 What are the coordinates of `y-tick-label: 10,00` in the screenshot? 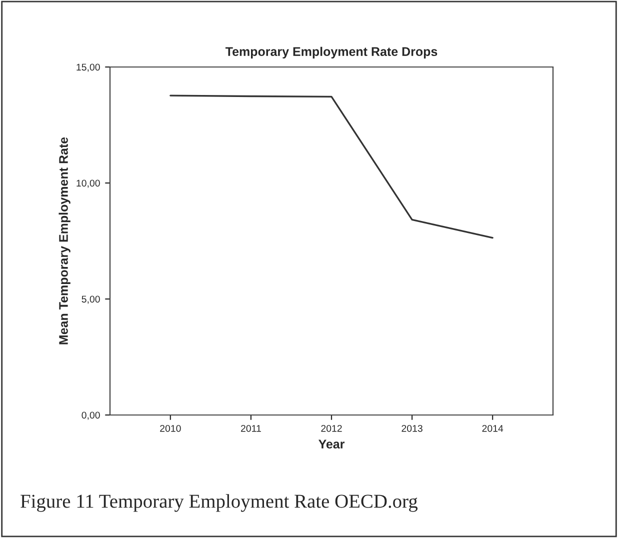 It's located at (88, 184).